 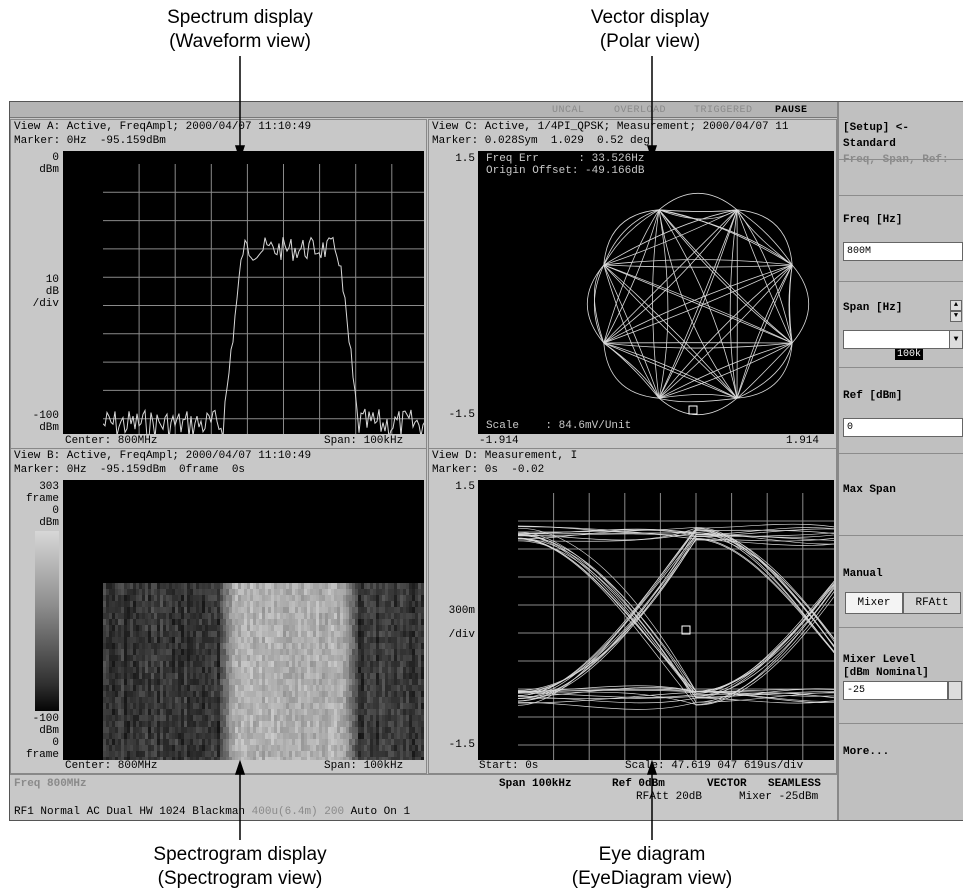 I want to click on ref-input: 0, so click(x=903, y=427).